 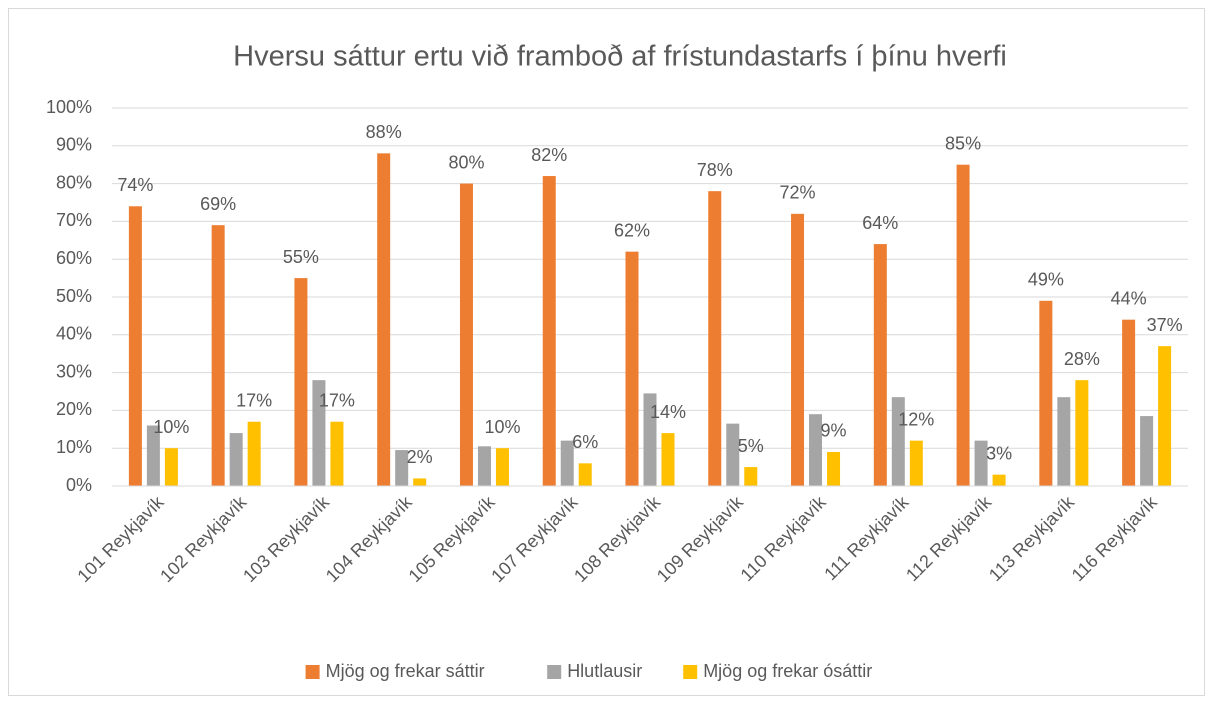 I want to click on data-label: 82%, so click(x=549, y=155).